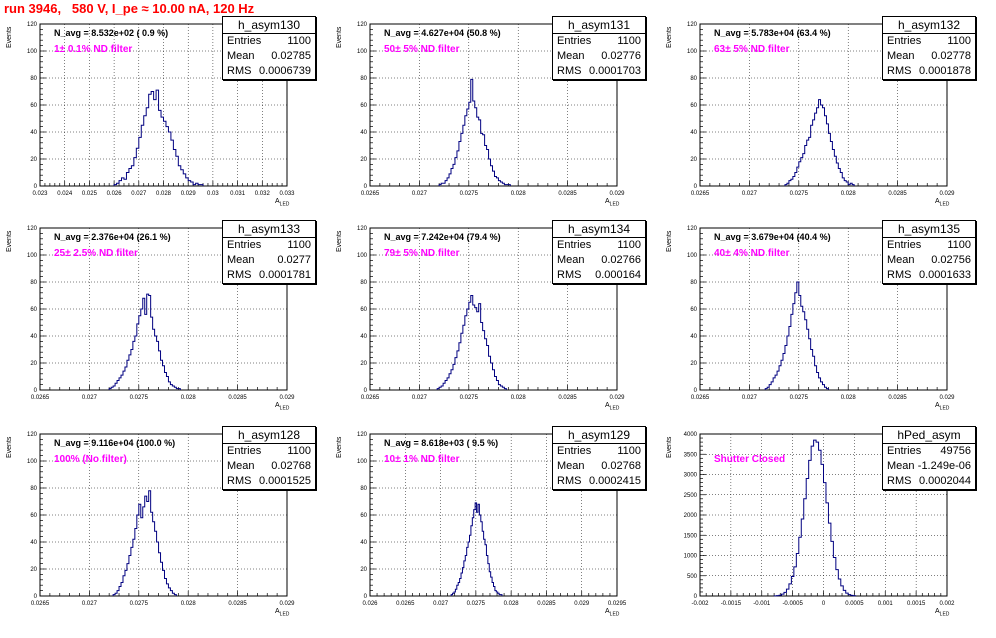  I want to click on stat-mean-value: 0.02756, so click(951, 260).